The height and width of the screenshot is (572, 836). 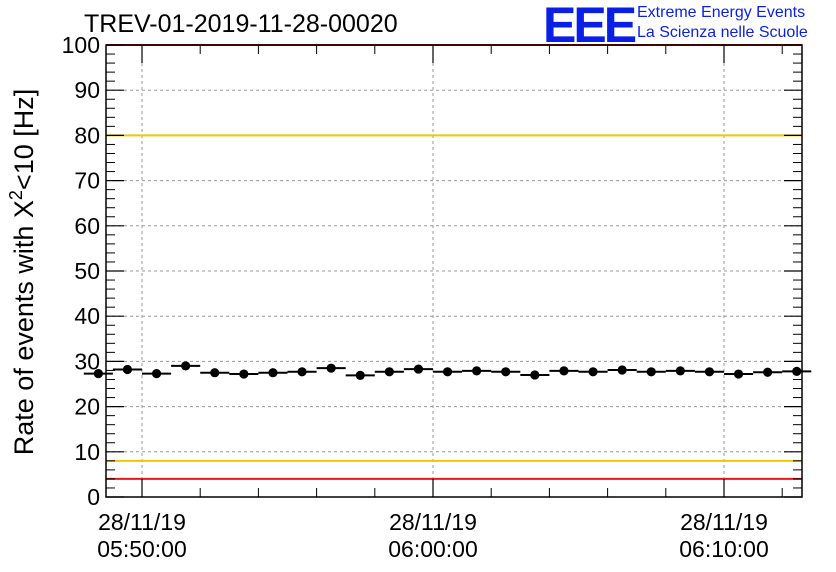 I want to click on logo-text-line2: La Scienza nelle Scuole, so click(x=722, y=32).